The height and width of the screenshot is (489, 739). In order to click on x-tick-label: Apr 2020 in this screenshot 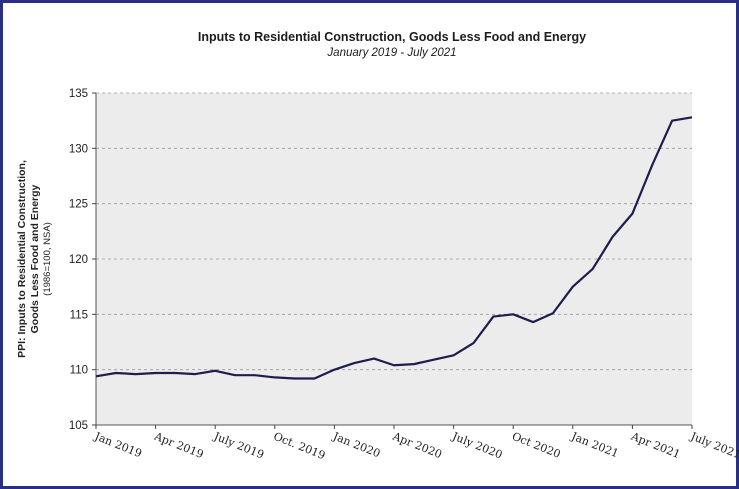, I will do `click(417, 445)`.